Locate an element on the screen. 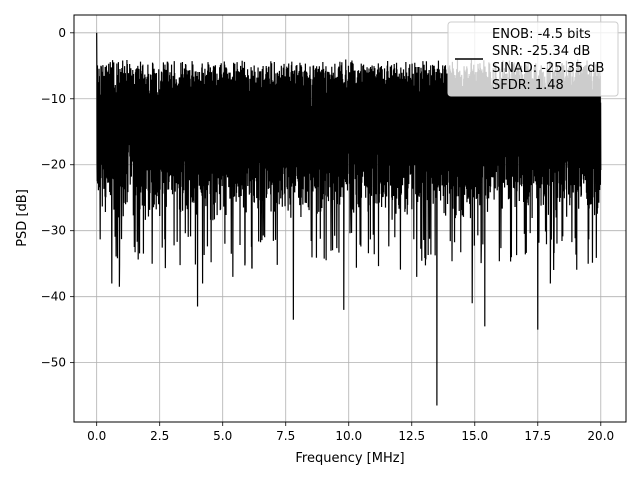 This screenshot has height=480, width=640. x-tick-label: 5.0 is located at coordinates (222, 436).